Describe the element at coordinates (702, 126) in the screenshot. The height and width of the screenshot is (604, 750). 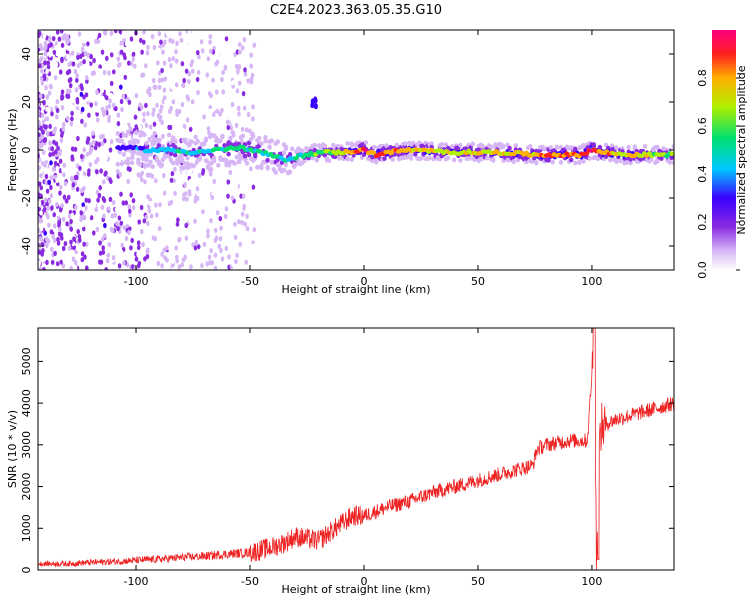
I see `colorbar-tick-label: 0.6` at that location.